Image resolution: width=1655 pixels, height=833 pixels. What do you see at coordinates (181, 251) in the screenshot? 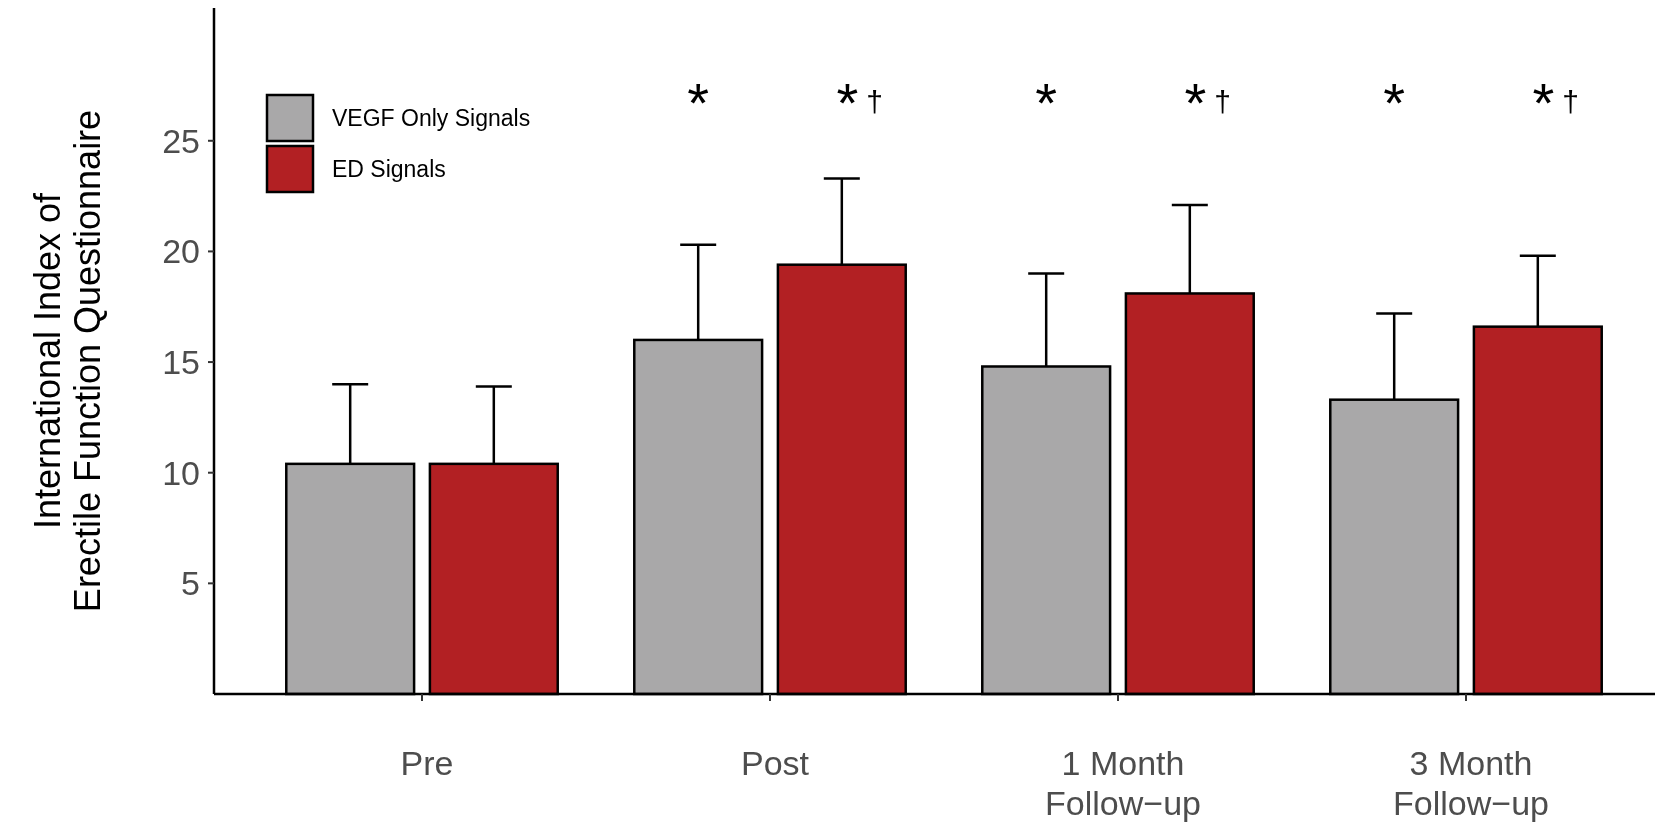
I see `y-tick-label: 20` at bounding box center [181, 251].